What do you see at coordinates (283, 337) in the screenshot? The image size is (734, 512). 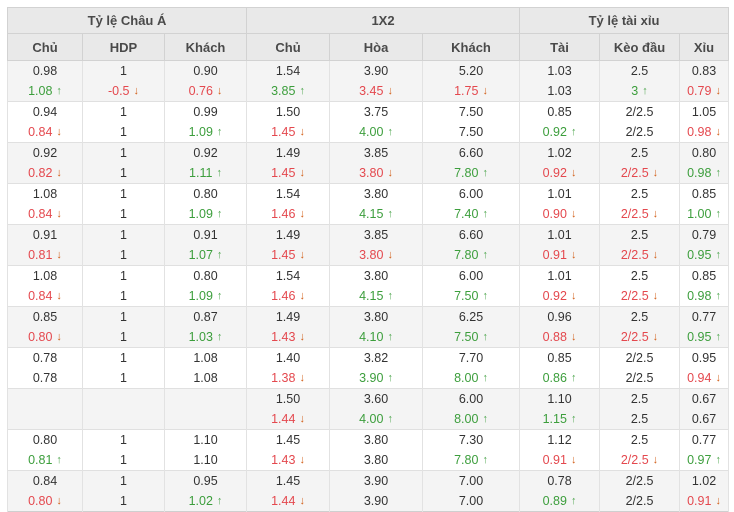 I see `odds-value: 1.43` at bounding box center [283, 337].